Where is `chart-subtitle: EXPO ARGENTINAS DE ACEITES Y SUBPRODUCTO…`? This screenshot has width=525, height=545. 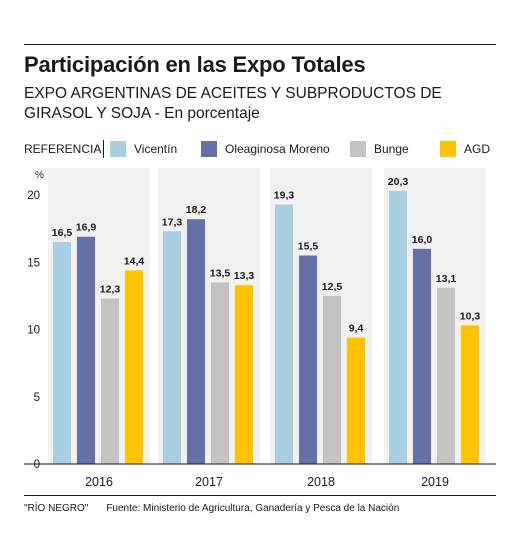
chart-subtitle: EXPO ARGENTINAS DE ACEITES Y SUBPRODUCTO… is located at coordinates (233, 103).